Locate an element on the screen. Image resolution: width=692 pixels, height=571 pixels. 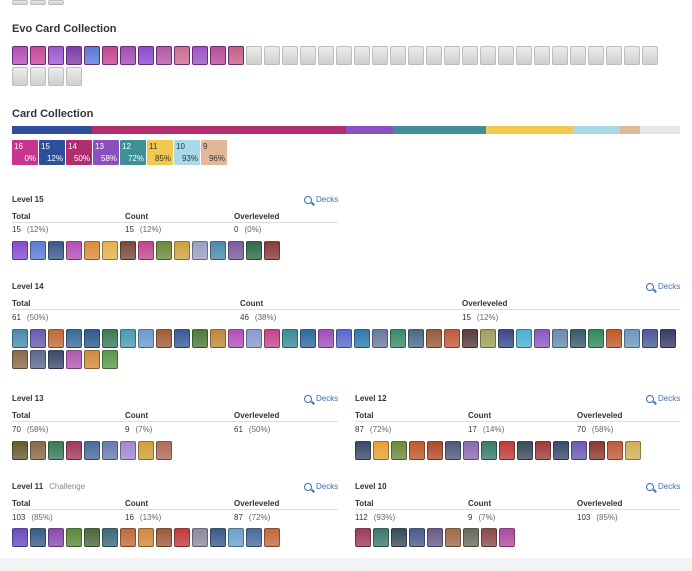
level-11-decks-link: Decks is located at coordinates (321, 486).